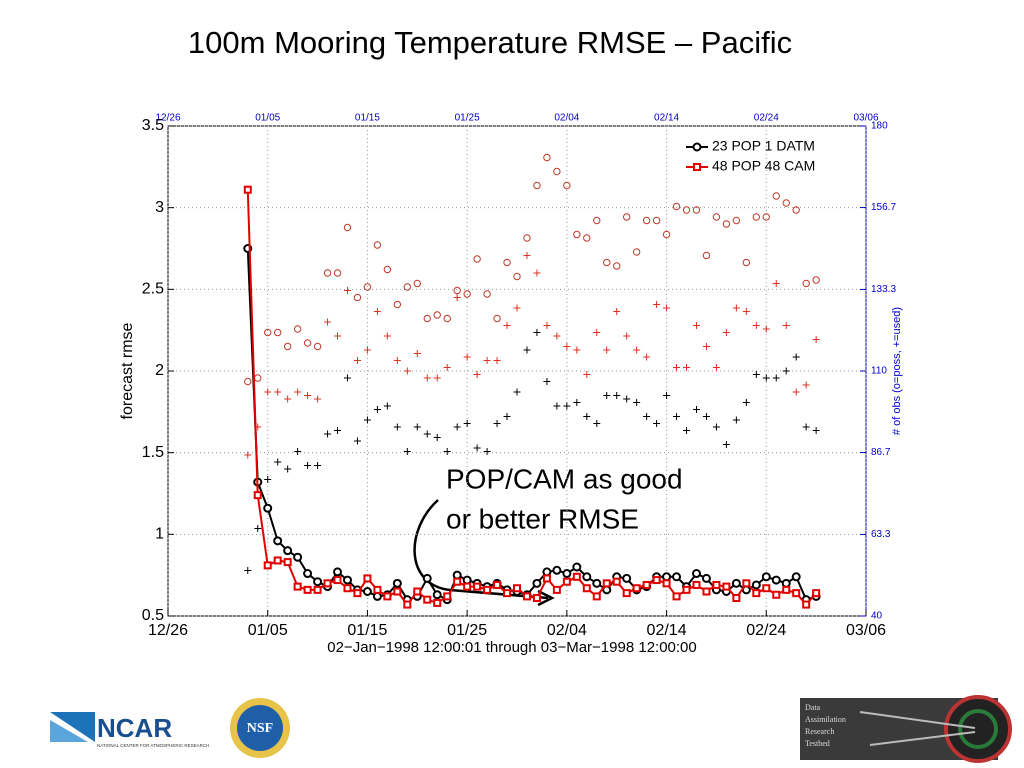 Image resolution: width=1024 pixels, height=768 pixels. Describe the element at coordinates (825, 719) in the screenshot. I see `dart-text: Assimilation` at that location.